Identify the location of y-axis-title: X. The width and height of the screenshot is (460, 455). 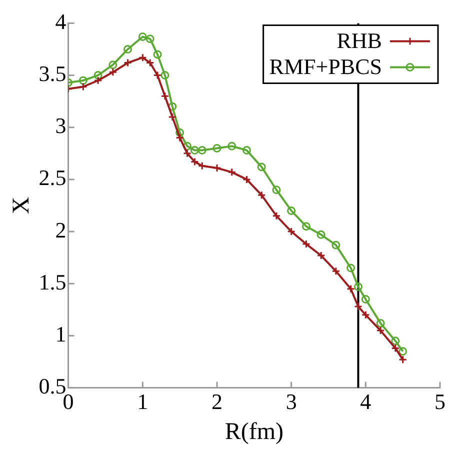
(21, 205).